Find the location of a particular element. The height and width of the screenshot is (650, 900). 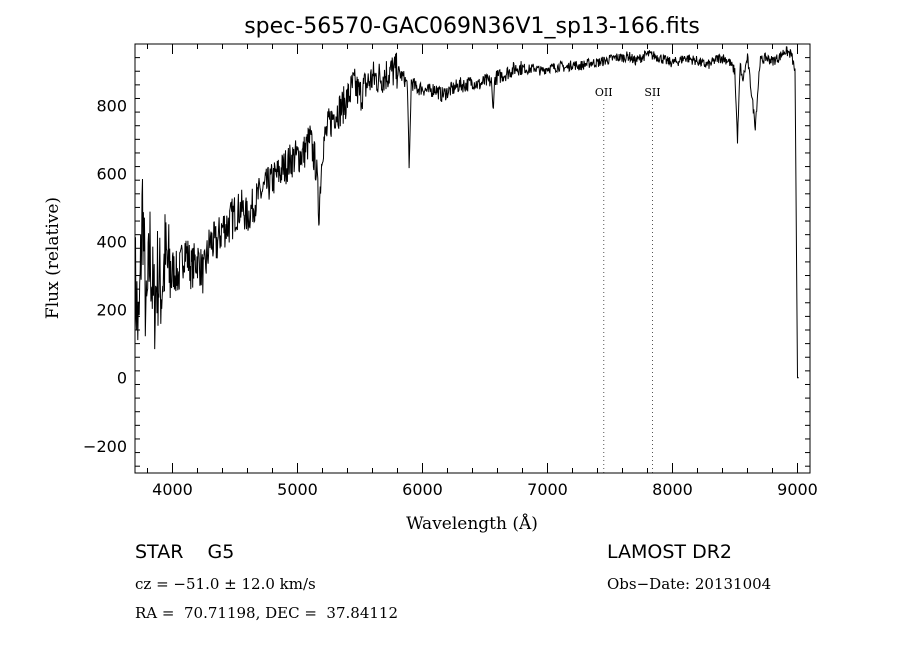

star-classification: STAR G5 is located at coordinates (185, 552).